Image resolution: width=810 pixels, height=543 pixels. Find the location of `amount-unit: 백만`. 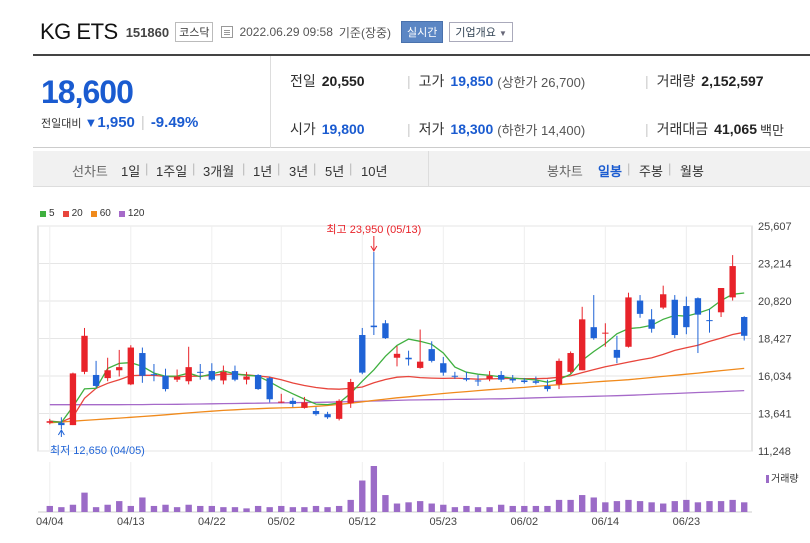

amount-unit: 백만 is located at coordinates (772, 130).